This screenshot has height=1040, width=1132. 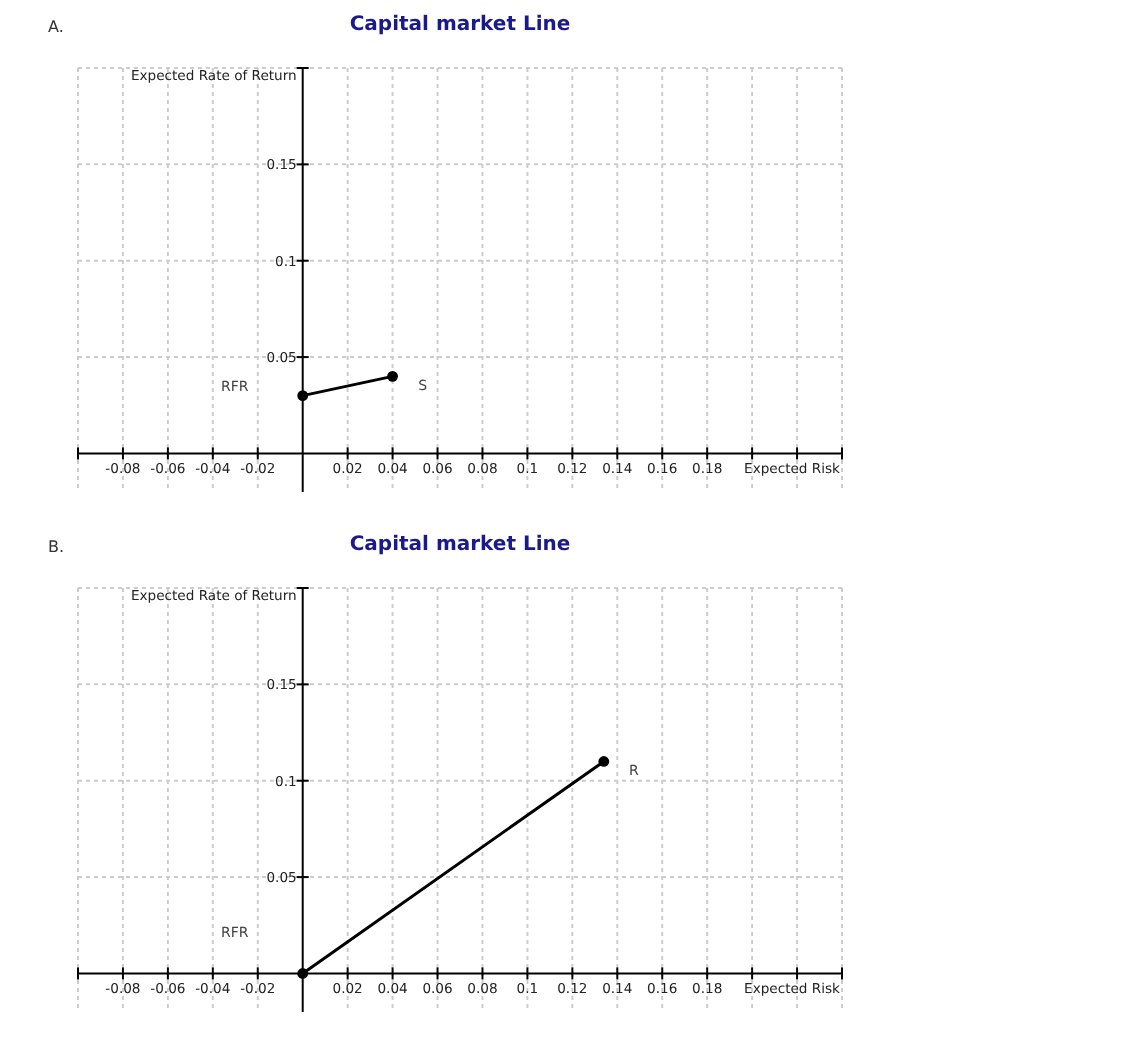 I want to click on text: A., so click(x=56, y=27).